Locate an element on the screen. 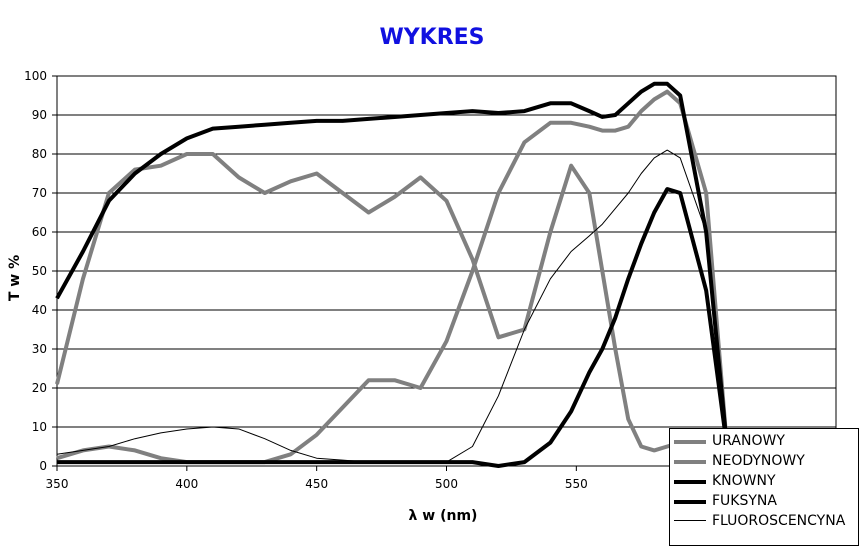 This screenshot has height=549, width=867. y-tick-label: 90 is located at coordinates (39, 115).